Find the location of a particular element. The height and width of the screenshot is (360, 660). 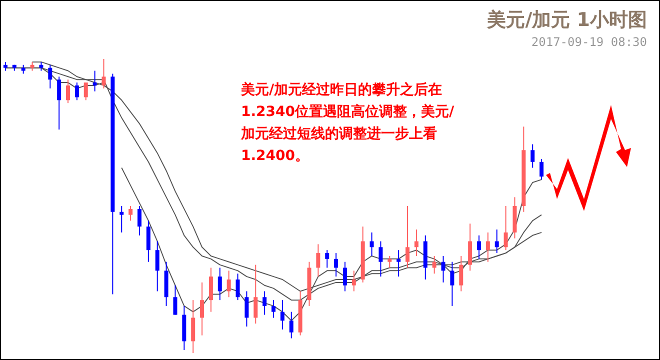

text: 2017-09-19 08:30 is located at coordinates (589, 42).